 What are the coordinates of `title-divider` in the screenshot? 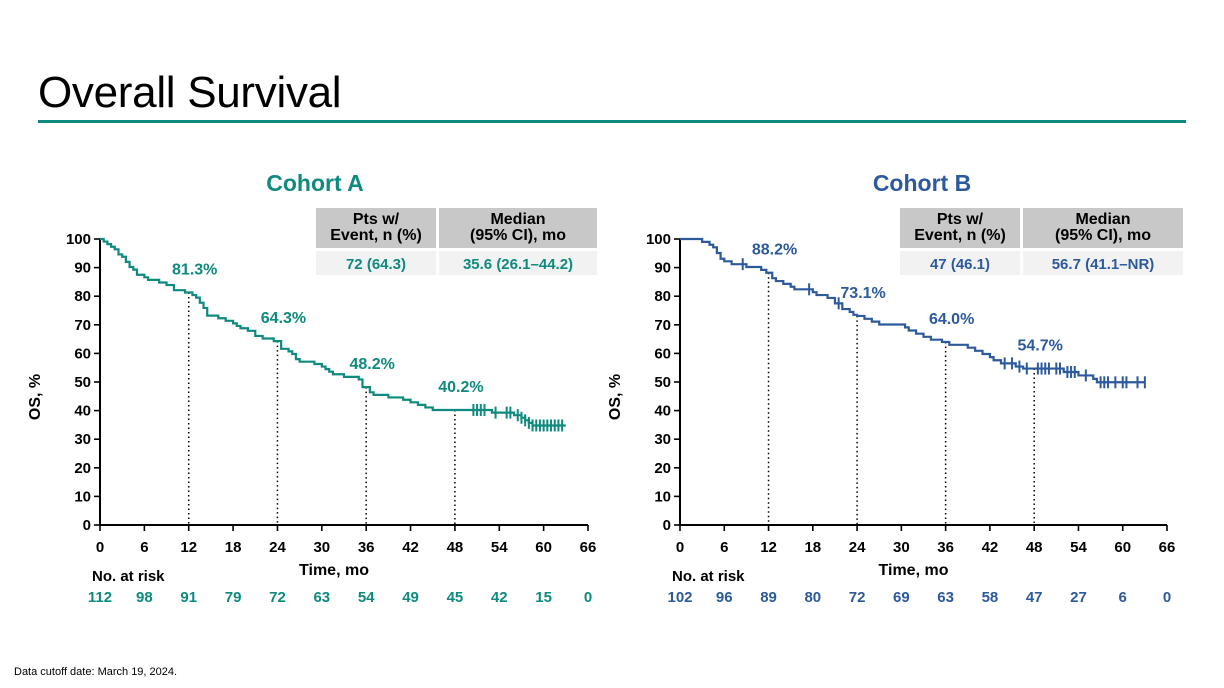 It's located at (612, 121).